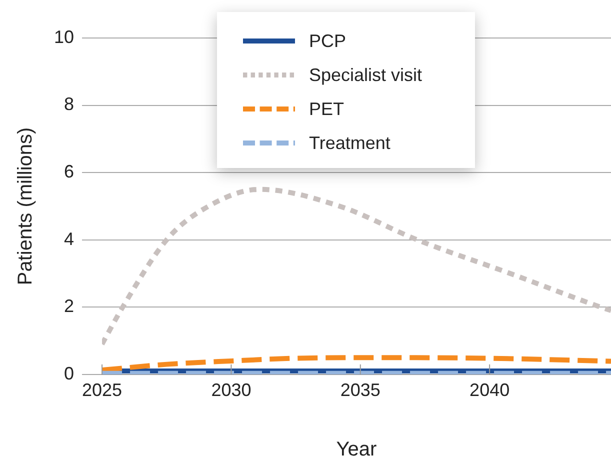 The image size is (611, 470). Describe the element at coordinates (69, 104) in the screenshot. I see `y-tick-label: 8` at that location.